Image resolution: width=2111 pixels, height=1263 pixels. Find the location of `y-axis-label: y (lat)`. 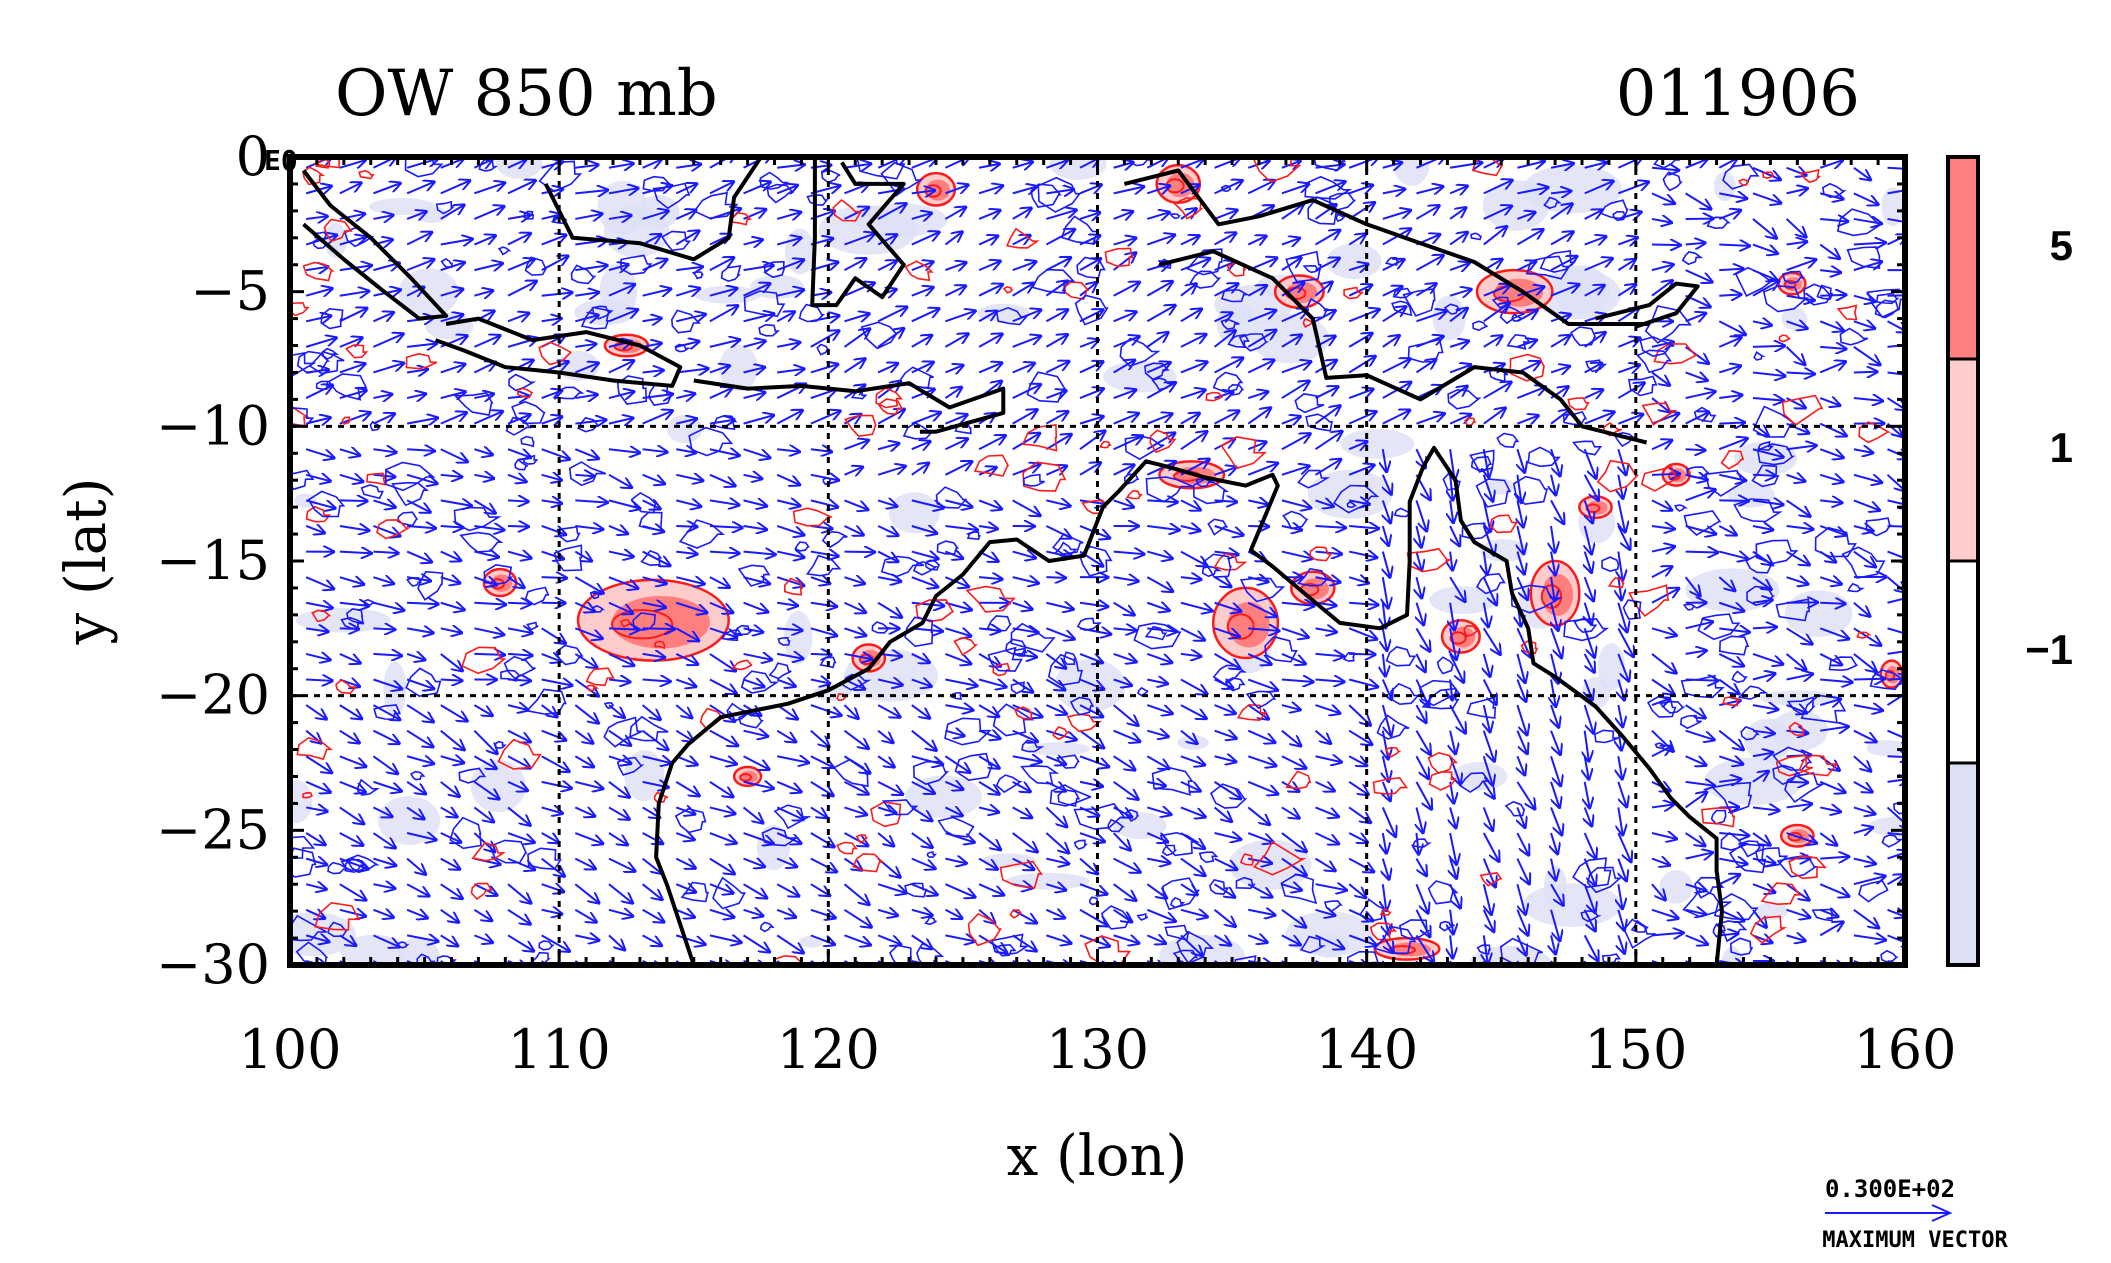

y-axis-label: y (lat) is located at coordinates (86, 562).